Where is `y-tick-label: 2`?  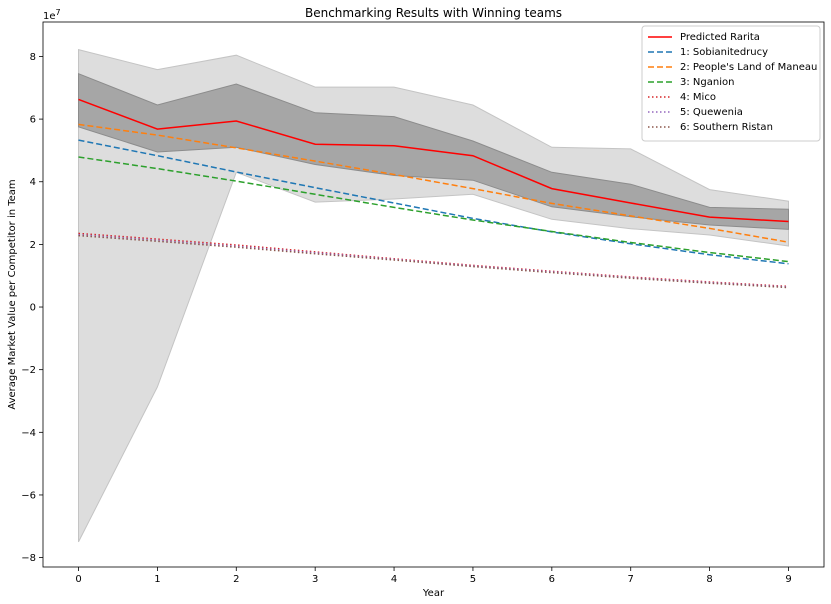
y-tick-label: 2 is located at coordinates (33, 245).